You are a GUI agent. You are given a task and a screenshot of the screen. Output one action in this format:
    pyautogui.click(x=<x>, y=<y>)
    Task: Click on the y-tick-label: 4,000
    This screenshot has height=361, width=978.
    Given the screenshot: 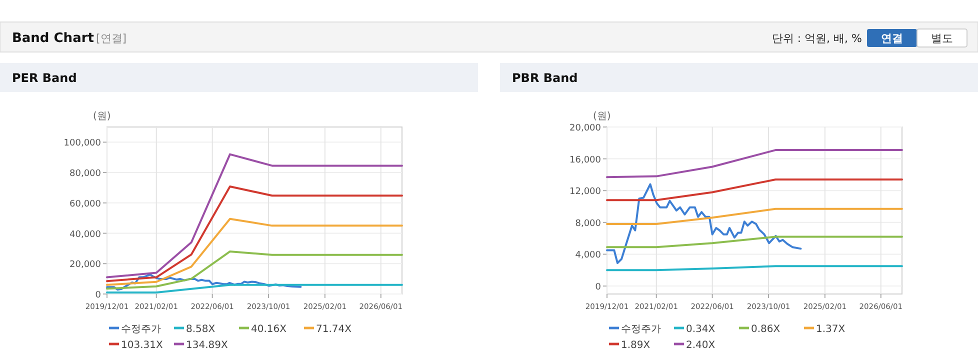 What is the action you would take?
    pyautogui.click(x=588, y=255)
    